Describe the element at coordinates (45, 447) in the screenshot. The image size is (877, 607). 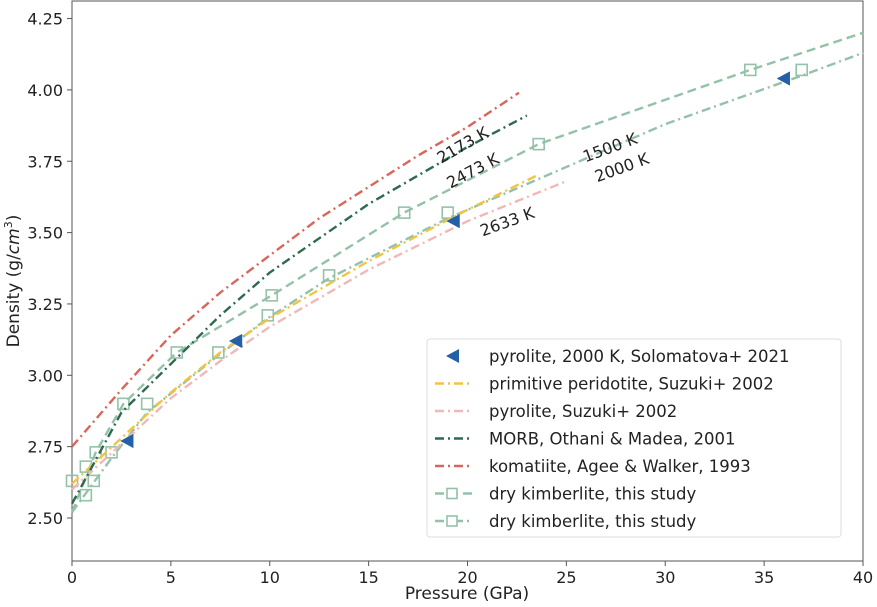
I see `y-tick-label: 2.75` at that location.